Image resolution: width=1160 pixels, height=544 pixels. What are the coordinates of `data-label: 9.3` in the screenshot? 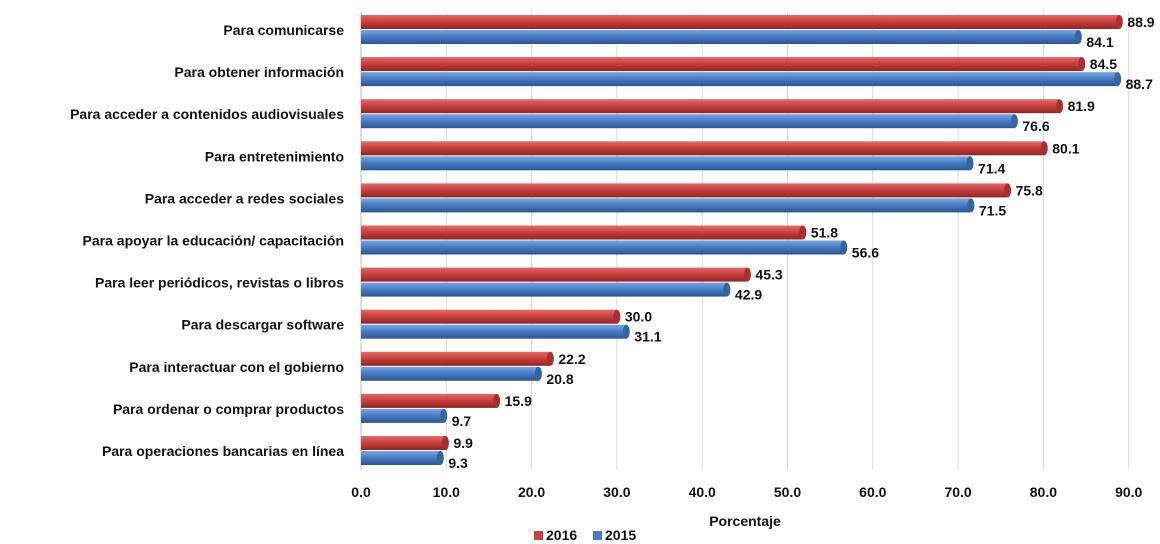 It's located at (458, 463).